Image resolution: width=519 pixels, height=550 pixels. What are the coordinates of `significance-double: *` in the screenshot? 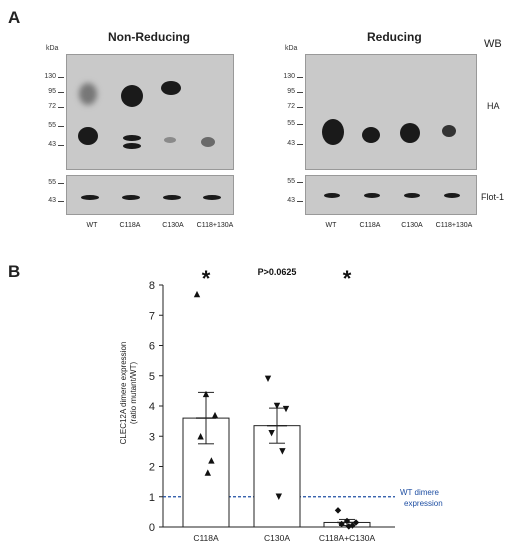 It's located at (347, 278).